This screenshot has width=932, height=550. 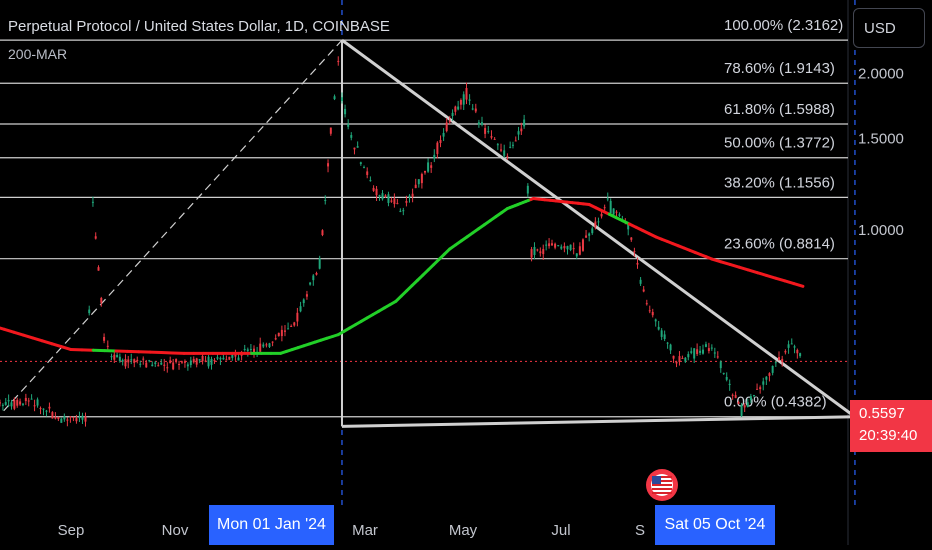 What do you see at coordinates (779, 109) in the screenshot?
I see `fib-level-label: 61.80% (1.5988)` at bounding box center [779, 109].